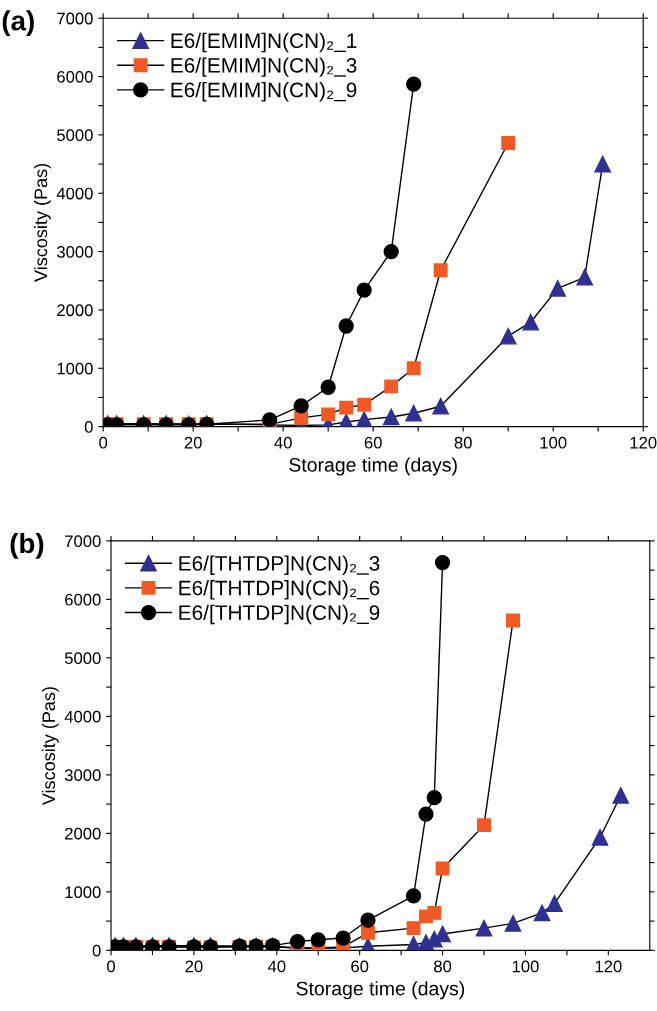 Image resolution: width=657 pixels, height=1011 pixels. I want to click on text: (a), so click(18, 23).